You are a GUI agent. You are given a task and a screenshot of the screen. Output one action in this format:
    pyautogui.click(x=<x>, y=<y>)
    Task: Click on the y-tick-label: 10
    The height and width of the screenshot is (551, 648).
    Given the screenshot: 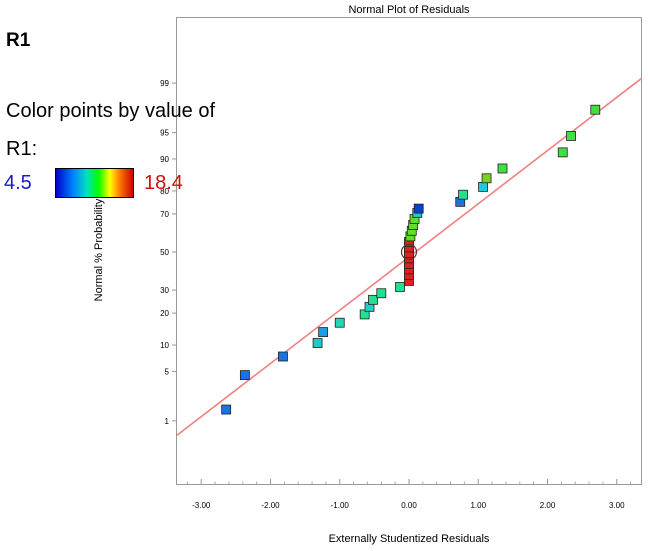 What is the action you would take?
    pyautogui.click(x=164, y=345)
    